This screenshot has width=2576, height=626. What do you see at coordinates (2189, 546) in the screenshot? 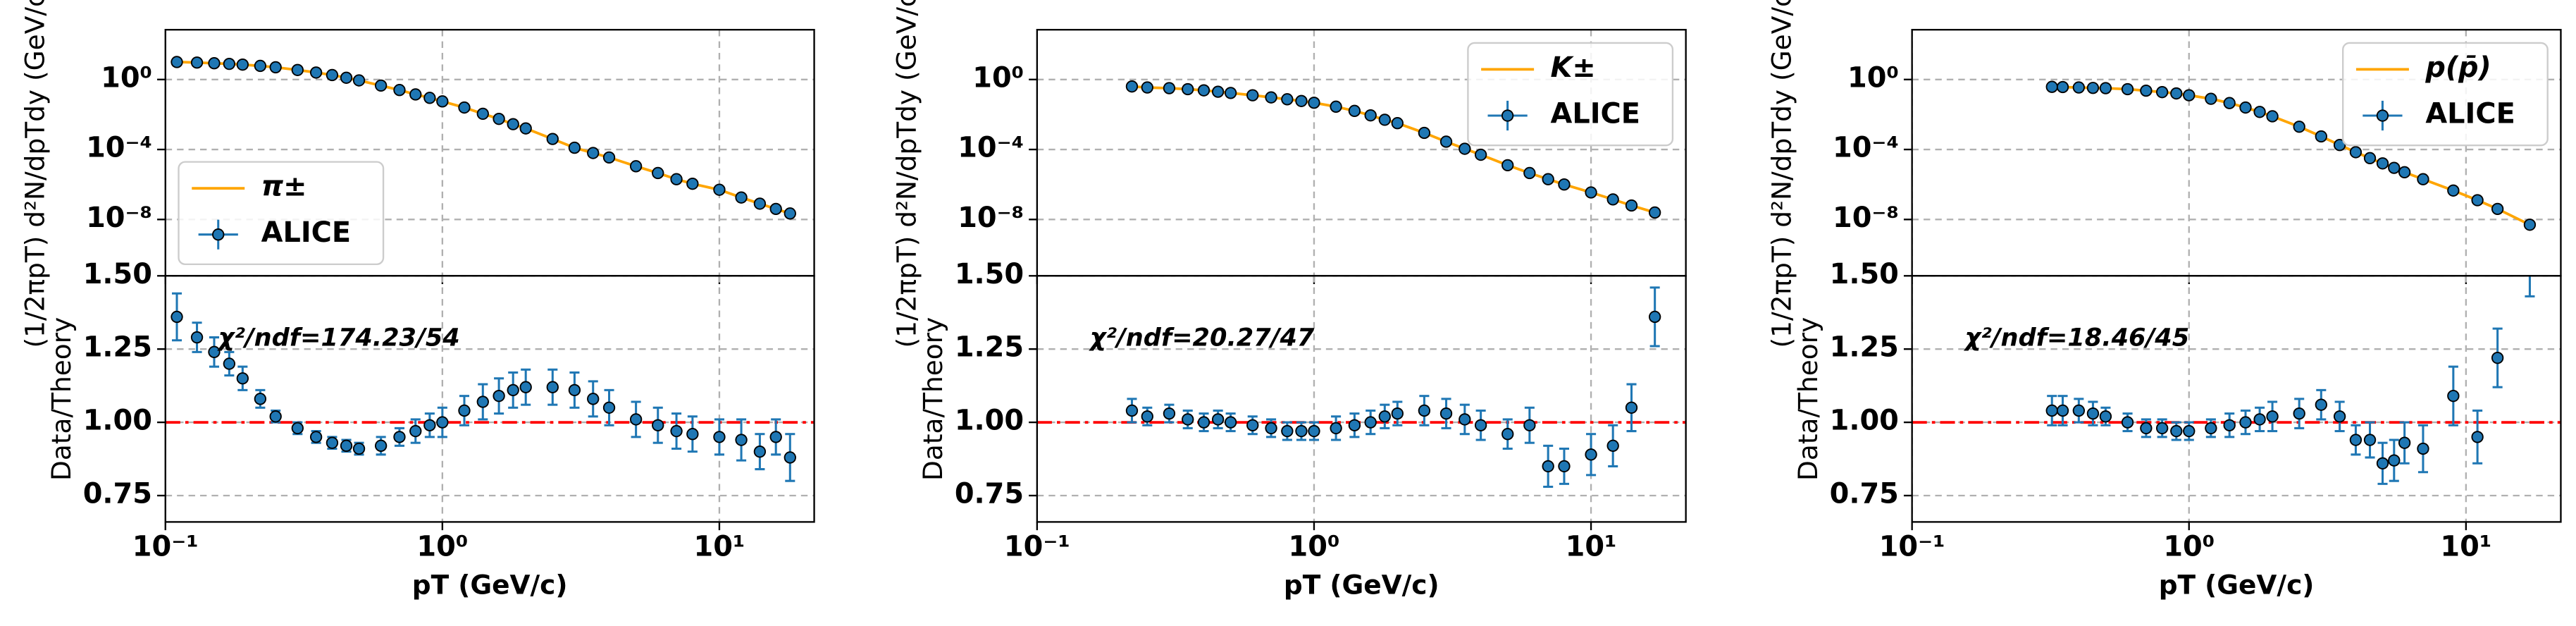
I see `x-tick-label: 10⁰` at bounding box center [2189, 546].